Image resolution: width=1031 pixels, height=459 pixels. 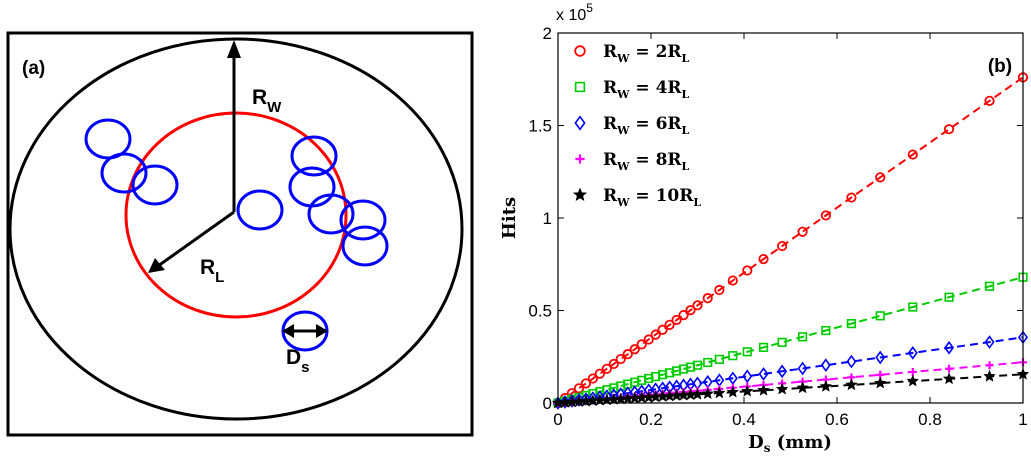 I want to click on ds-arrowhead-left, so click(x=288, y=331).